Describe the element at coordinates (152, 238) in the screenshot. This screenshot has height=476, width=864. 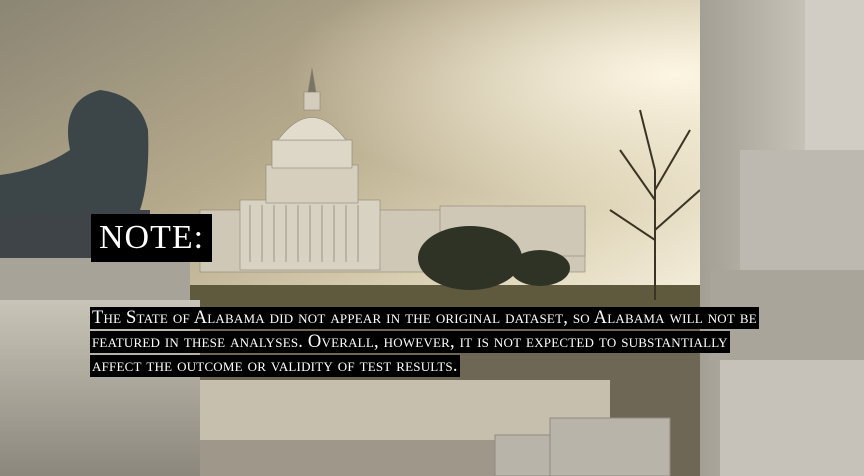
I see `note-heading: NOTE:` at that location.